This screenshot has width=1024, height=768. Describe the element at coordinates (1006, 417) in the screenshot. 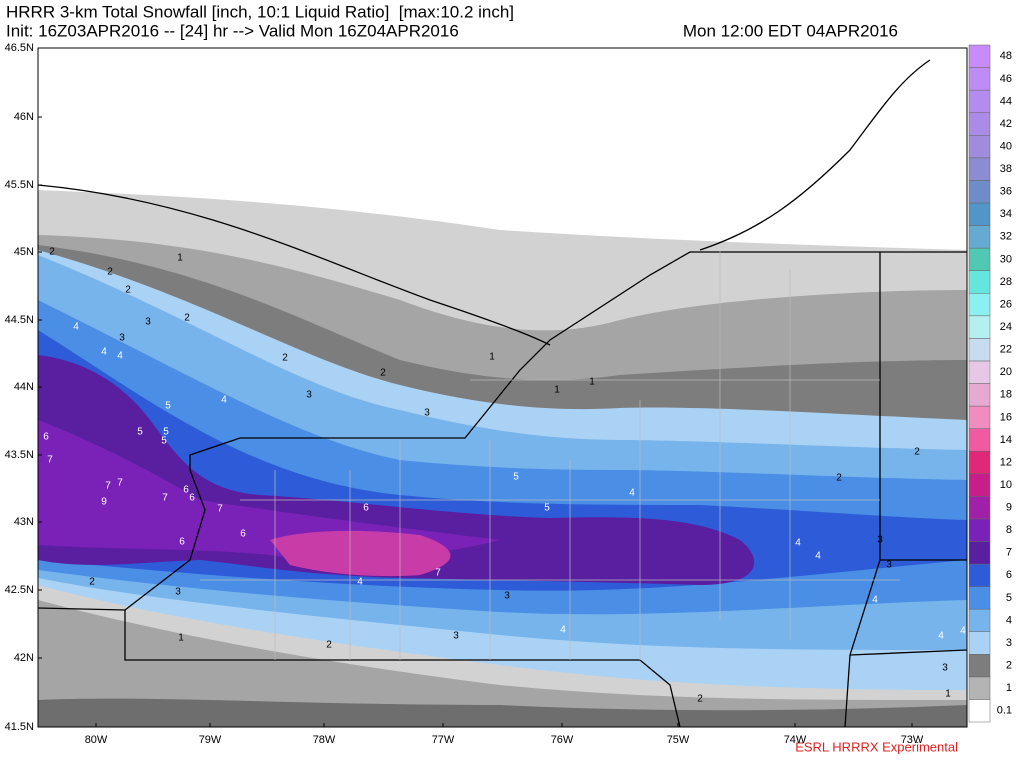

I see `colorbar-label: 16` at that location.